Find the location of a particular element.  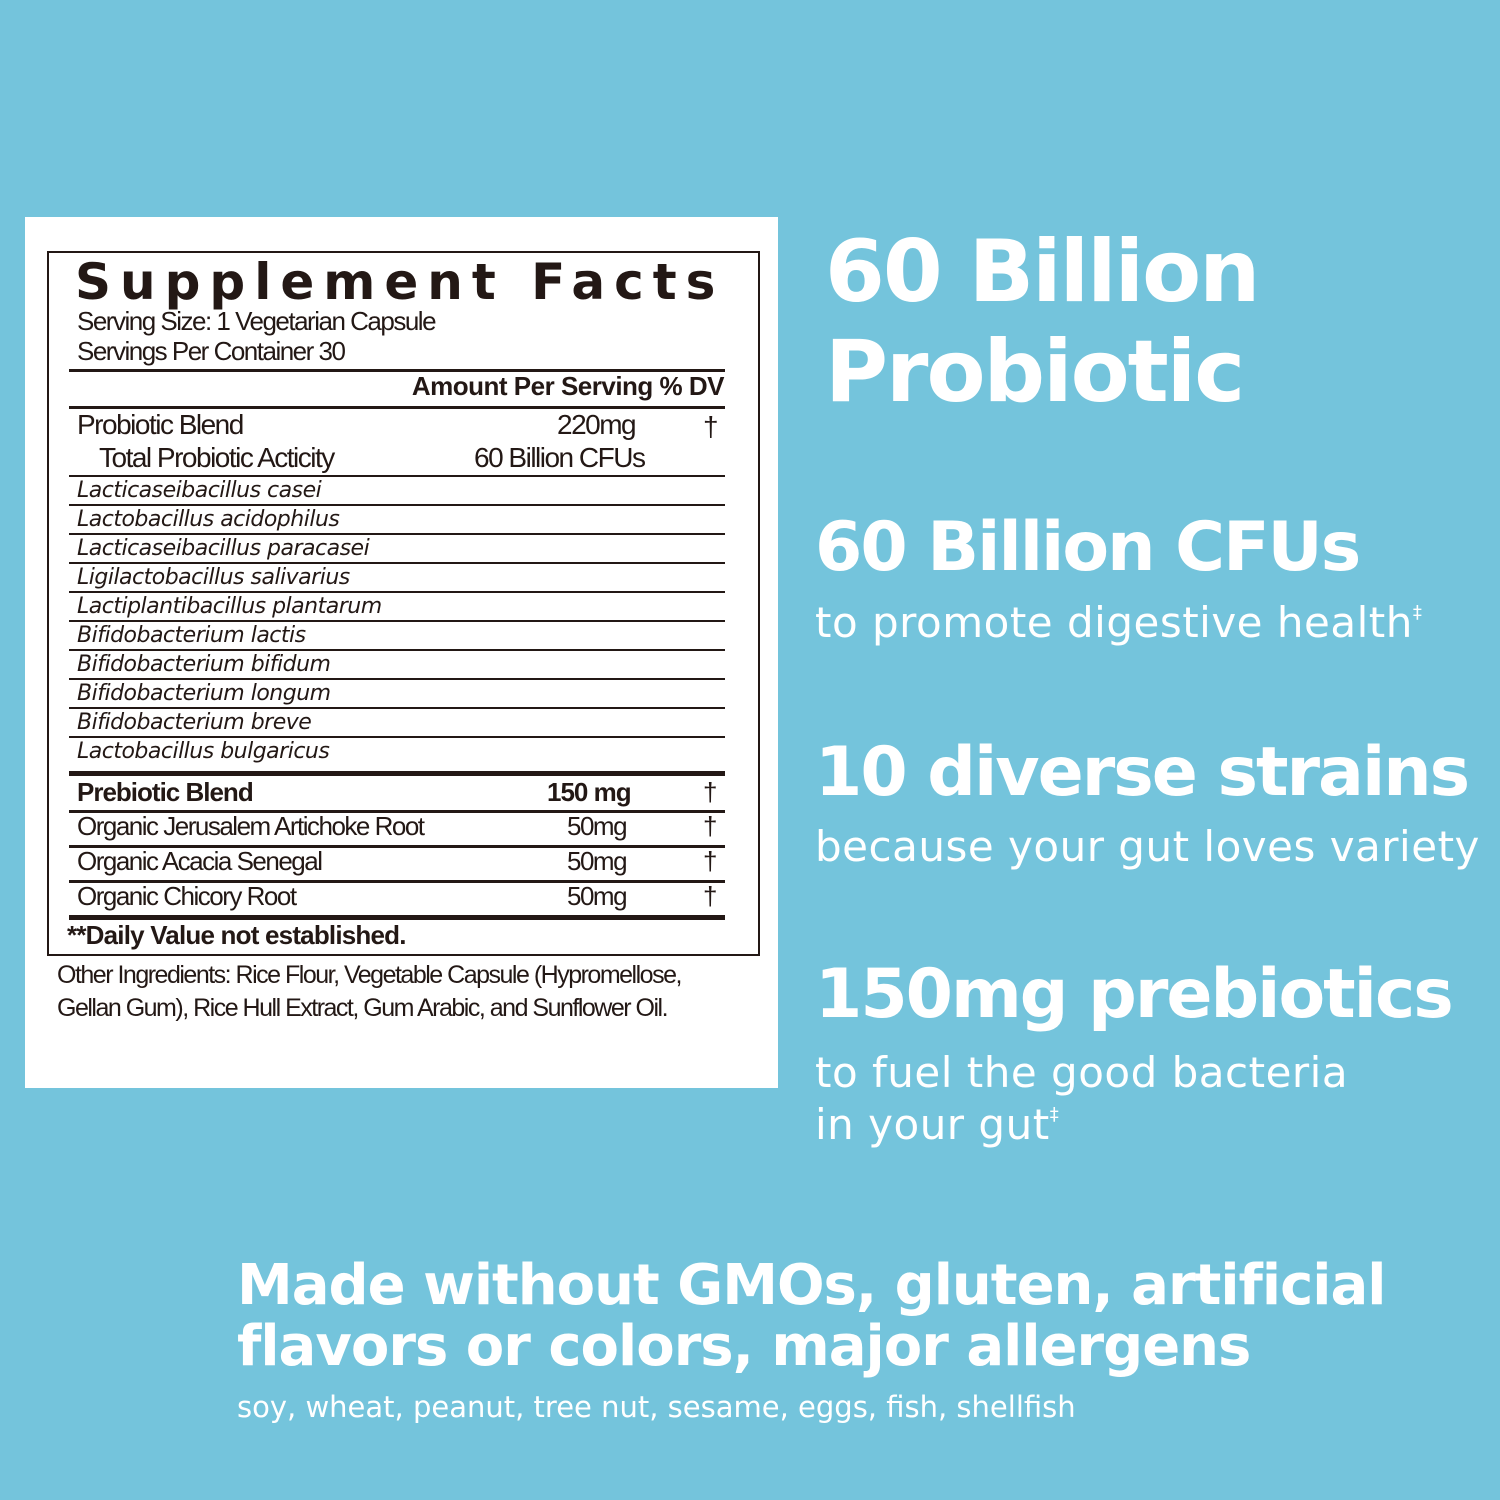

strain-item: Lactiplantibacillus plantarum is located at coordinates (229, 606).